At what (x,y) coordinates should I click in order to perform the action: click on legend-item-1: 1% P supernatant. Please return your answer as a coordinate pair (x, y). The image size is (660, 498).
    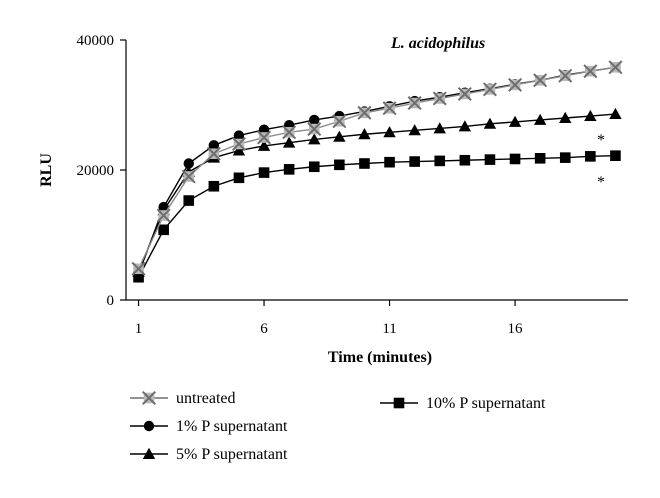
    Looking at the image, I should click on (209, 426).